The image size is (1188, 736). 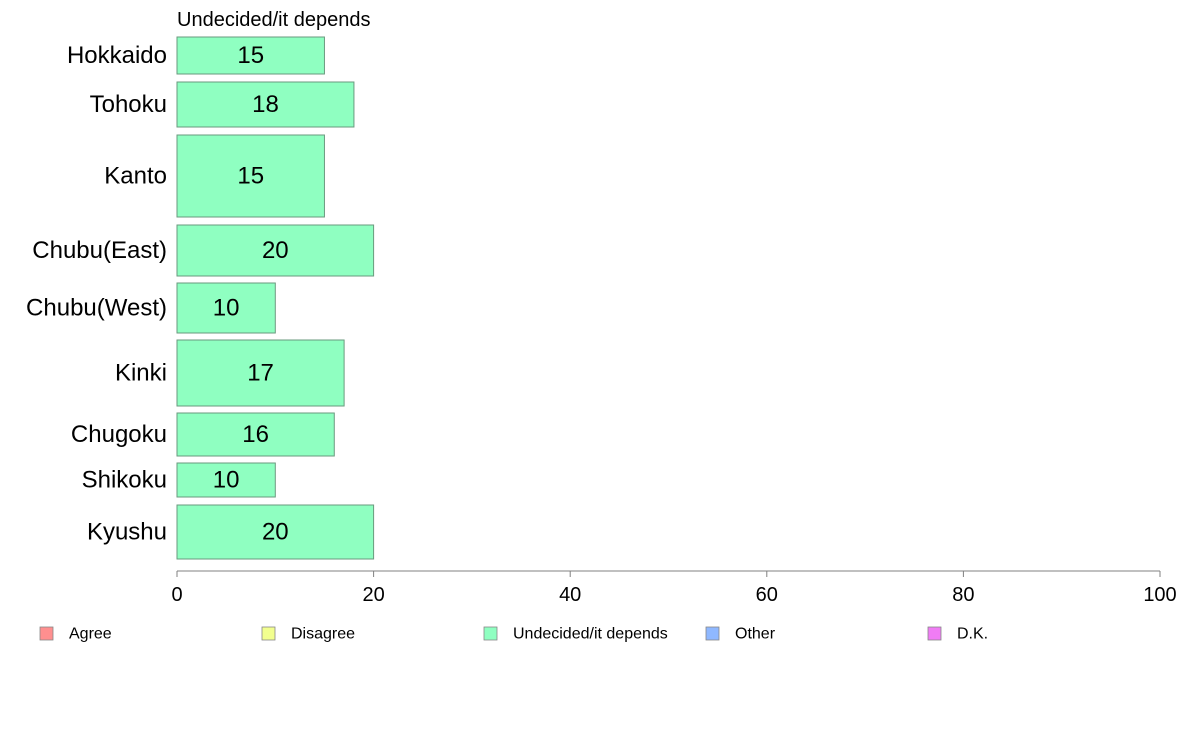 I want to click on x-tick-label: 80, so click(x=963, y=595).